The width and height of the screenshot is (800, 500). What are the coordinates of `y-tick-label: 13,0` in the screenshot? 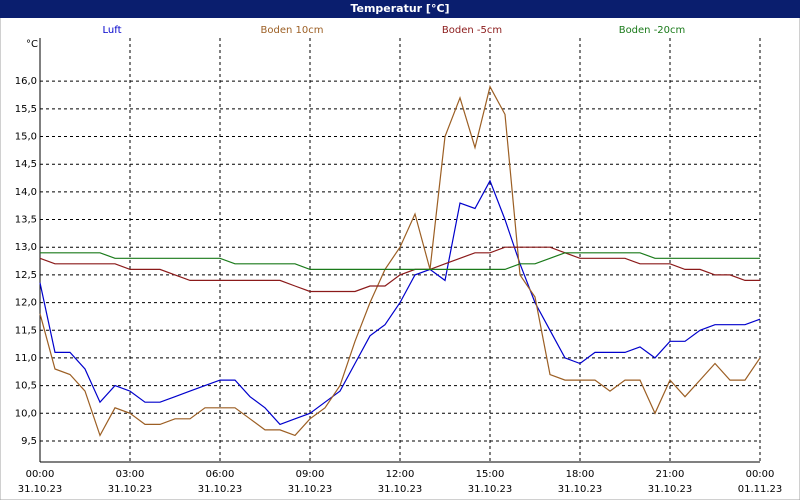 It's located at (26, 247).